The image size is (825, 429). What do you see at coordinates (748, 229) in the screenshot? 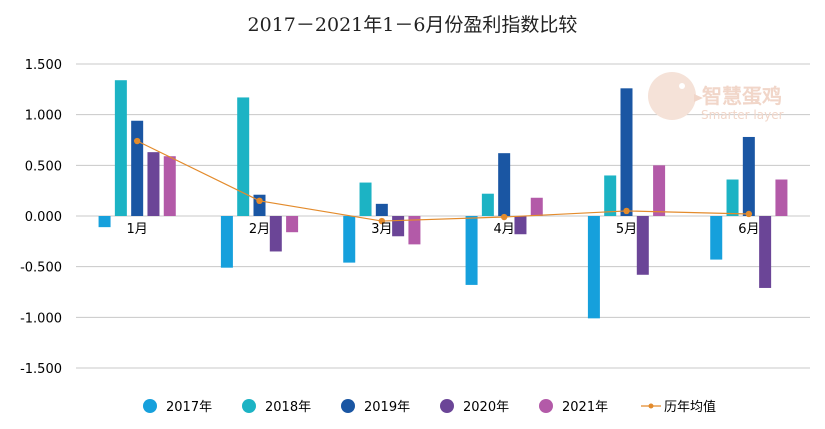
I see `category-label: 6月` at bounding box center [748, 229].